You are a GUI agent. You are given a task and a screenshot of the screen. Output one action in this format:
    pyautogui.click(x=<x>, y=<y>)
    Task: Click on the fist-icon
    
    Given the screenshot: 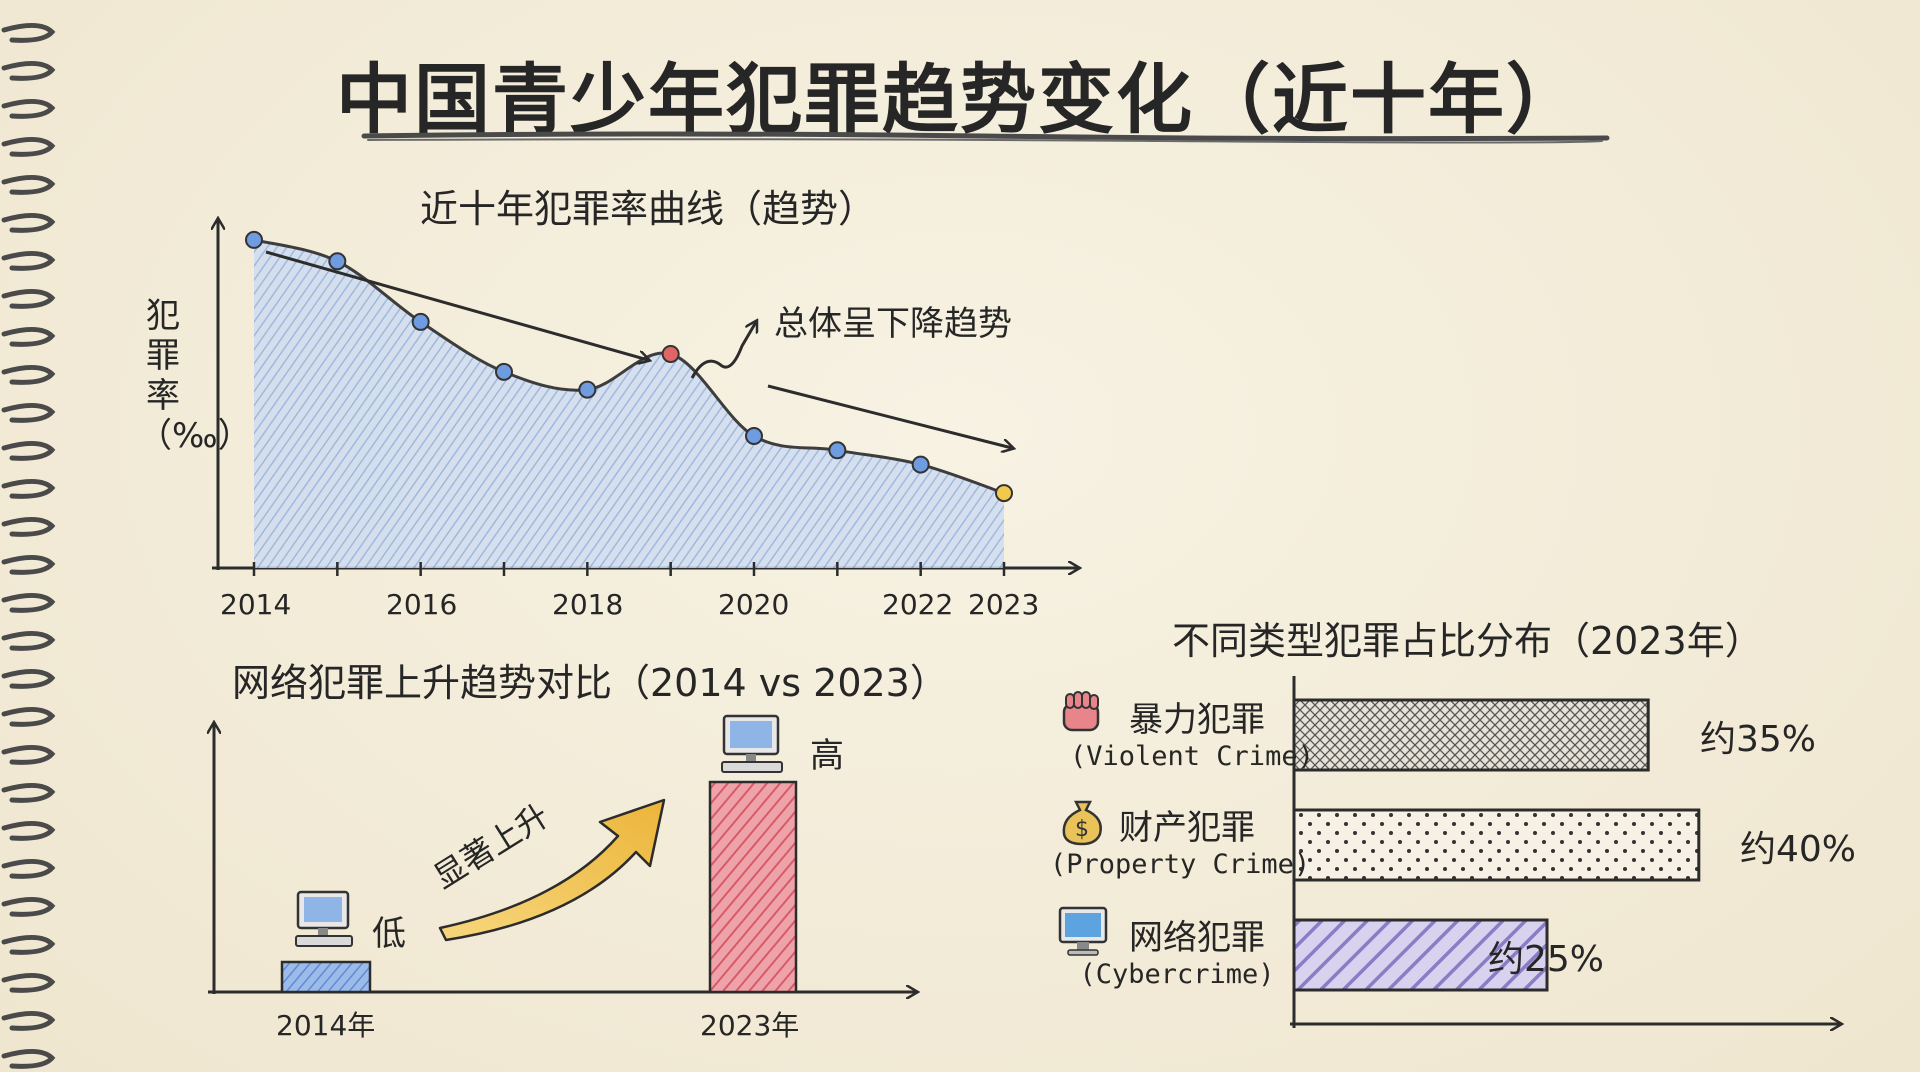 What is the action you would take?
    pyautogui.click(x=1081, y=711)
    